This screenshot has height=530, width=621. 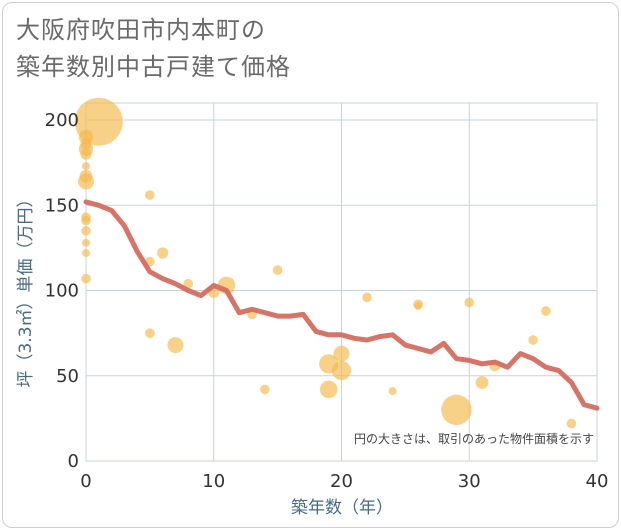 I want to click on y-axis-label: 坪（3.3㎡）単価（万円）, so click(x=26, y=288).